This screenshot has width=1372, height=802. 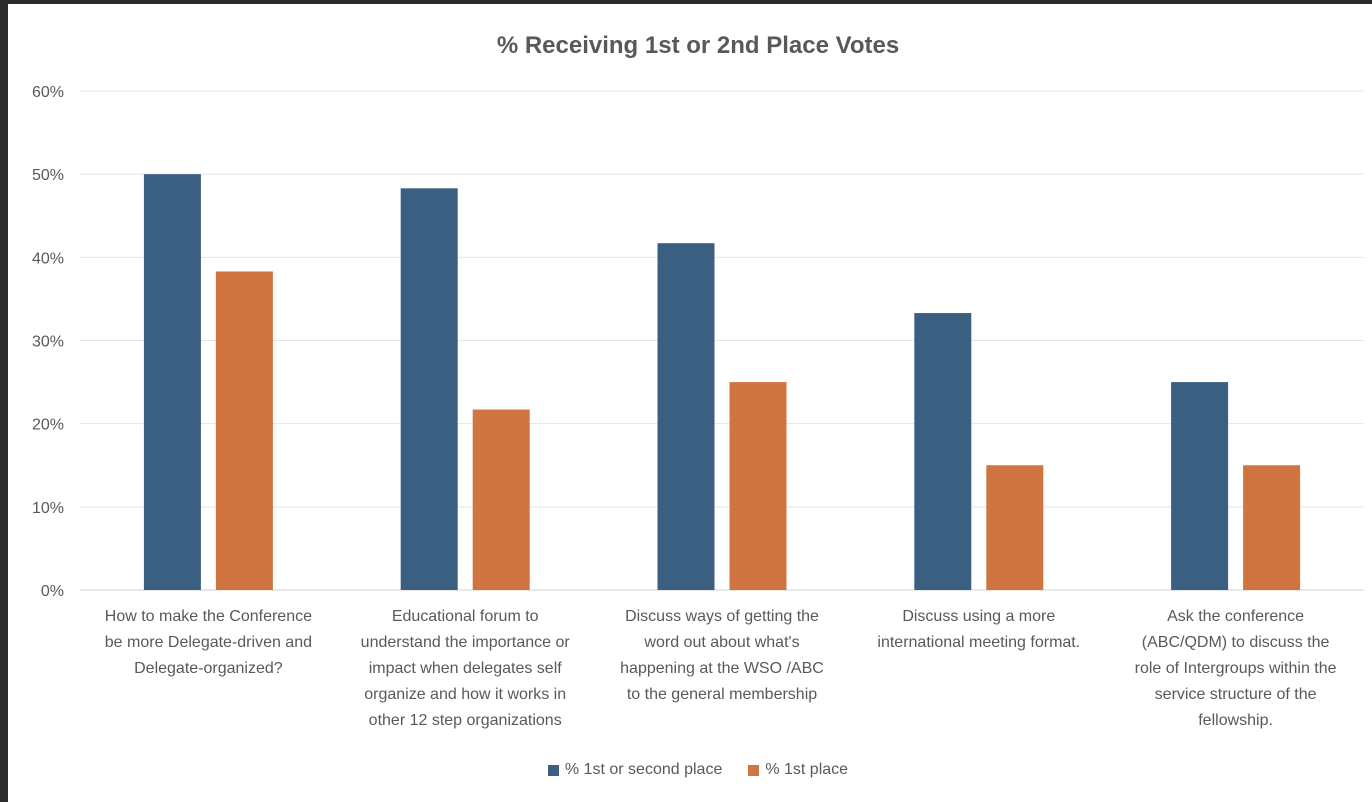 I want to click on y-tick-label: 40%, so click(x=48, y=258).